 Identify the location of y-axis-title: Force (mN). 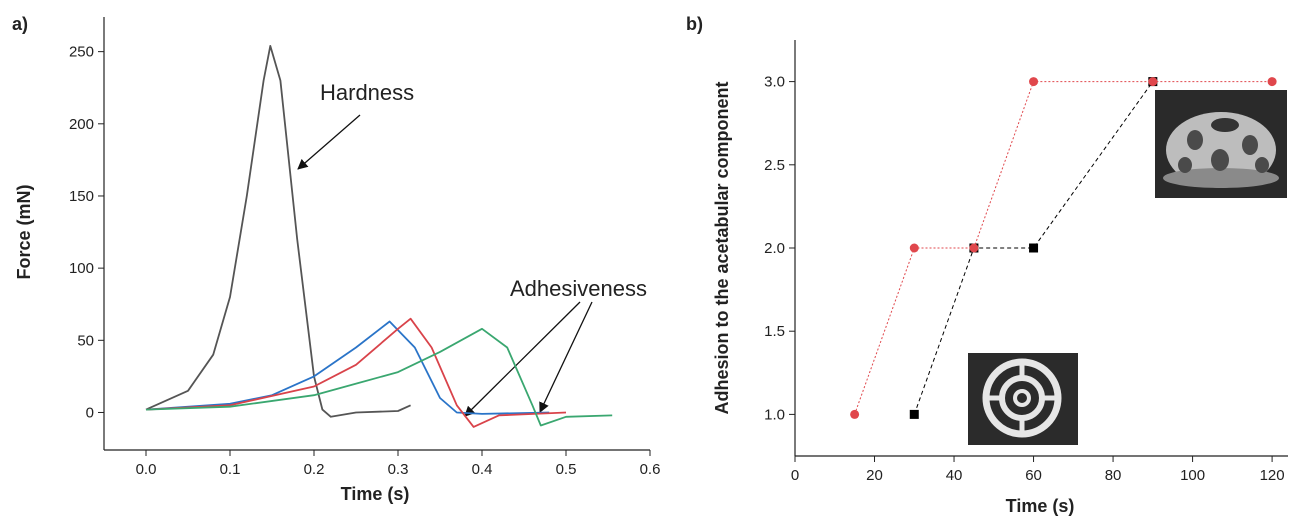
(24, 231).